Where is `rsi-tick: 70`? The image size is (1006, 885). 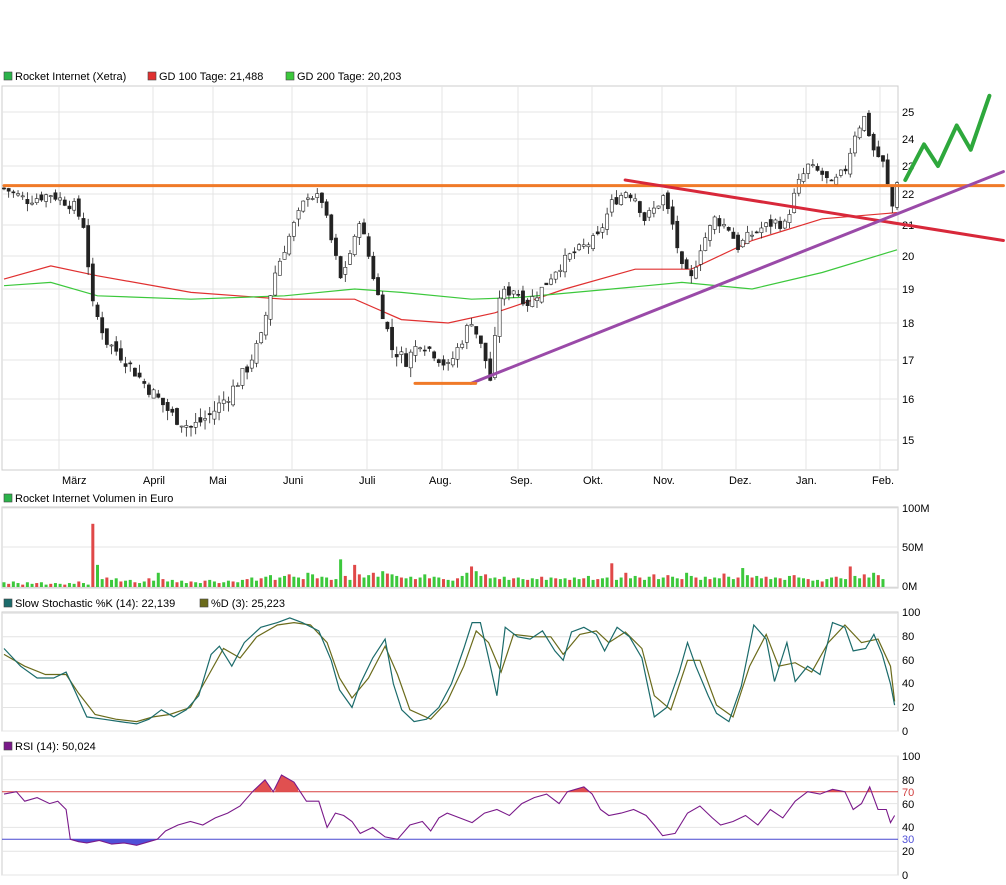 rsi-tick: 70 is located at coordinates (908, 793).